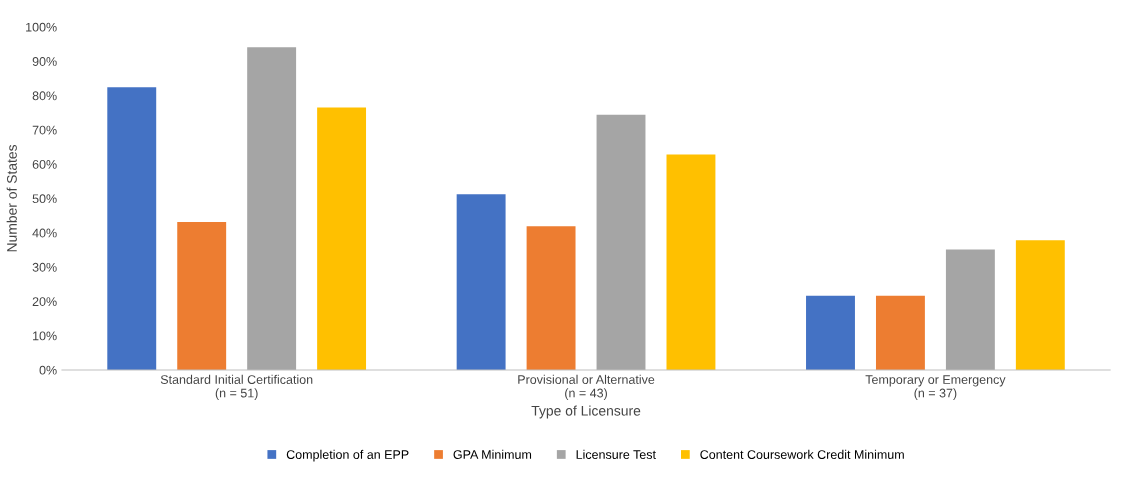 The height and width of the screenshot is (490, 1127). What do you see at coordinates (802, 454) in the screenshot?
I see `legend-label: Content Coursework Credit Minimum` at bounding box center [802, 454].